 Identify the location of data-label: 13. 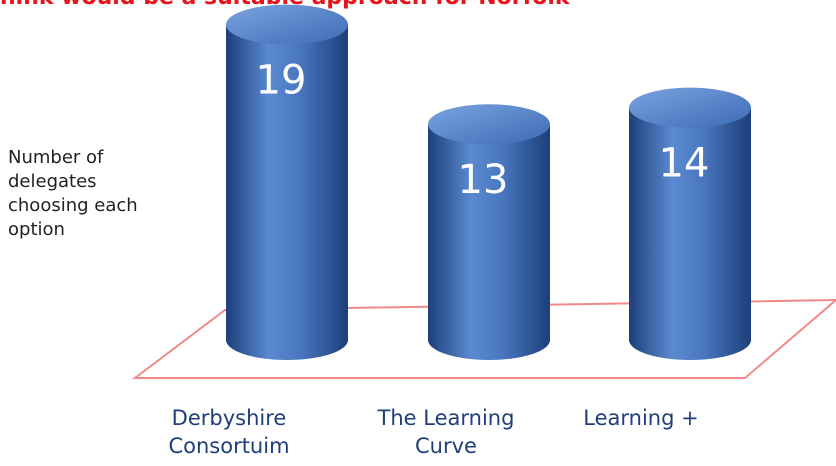
(483, 180).